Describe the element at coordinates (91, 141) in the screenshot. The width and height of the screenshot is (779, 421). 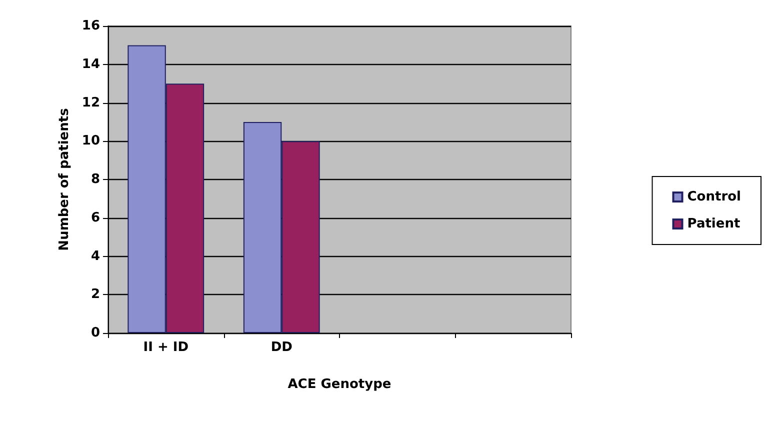
I see `y-tick-label: 10` at that location.